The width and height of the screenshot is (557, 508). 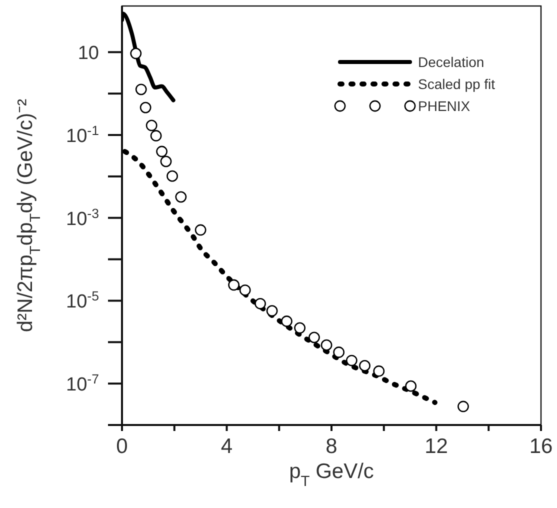 What do you see at coordinates (444, 106) in the screenshot?
I see `legend-label: PHENIX` at bounding box center [444, 106].